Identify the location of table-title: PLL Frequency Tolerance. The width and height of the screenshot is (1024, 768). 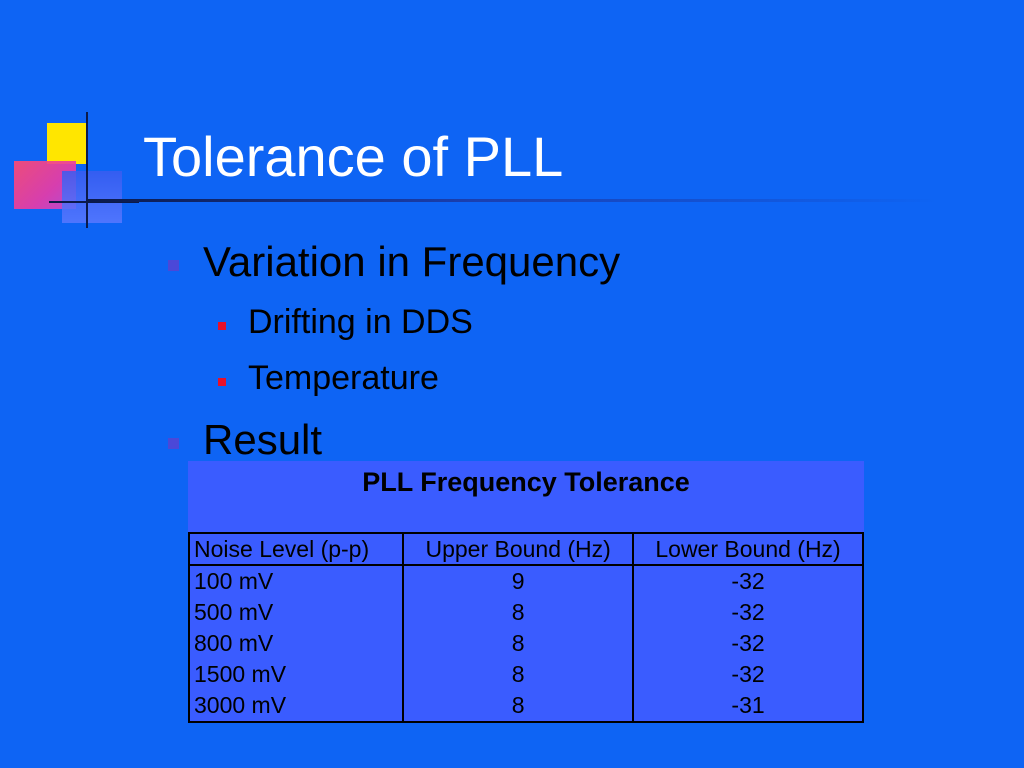
(526, 482).